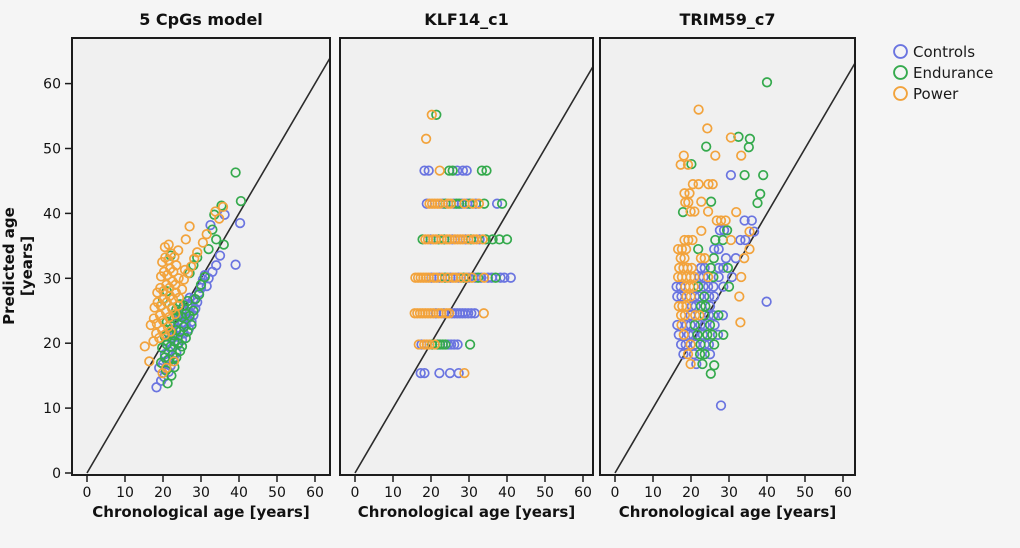 The image size is (1020, 548). What do you see at coordinates (900, 93) in the screenshot?
I see `power-circle-icon` at bounding box center [900, 93].